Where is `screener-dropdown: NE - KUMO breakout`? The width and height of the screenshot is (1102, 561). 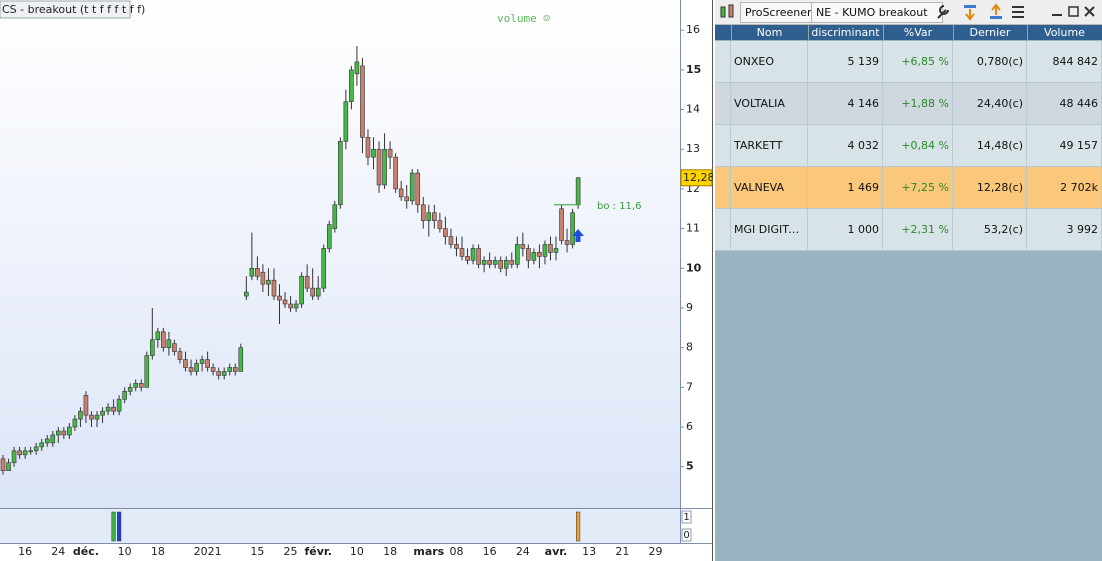 screener-dropdown: NE - KUMO breakout is located at coordinates (877, 12).